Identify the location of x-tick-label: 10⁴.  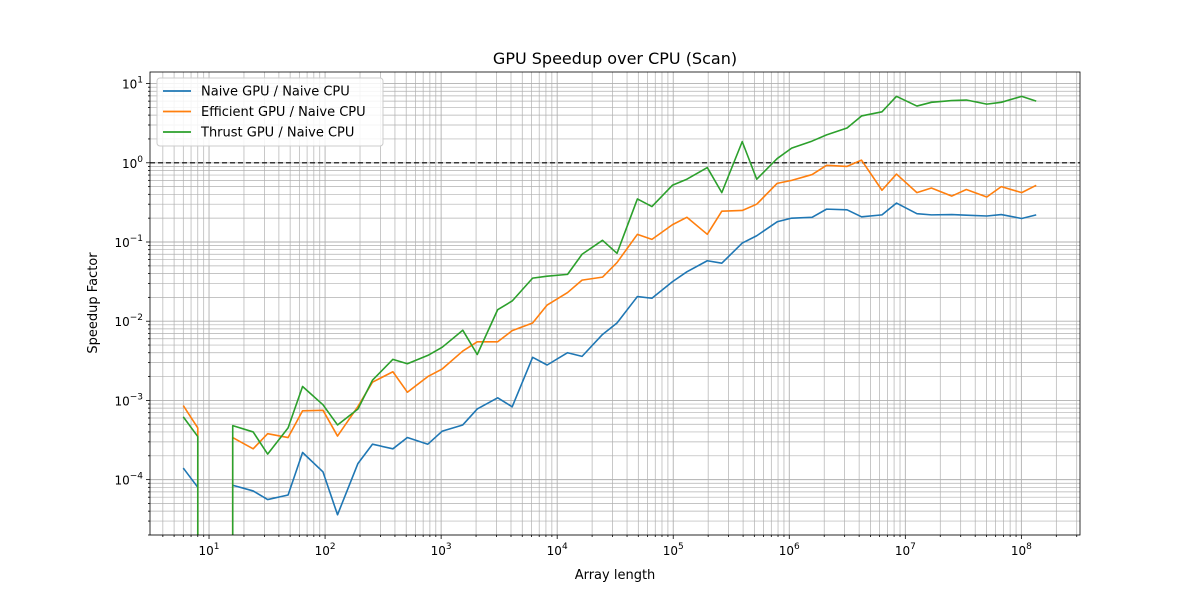
(557, 550).